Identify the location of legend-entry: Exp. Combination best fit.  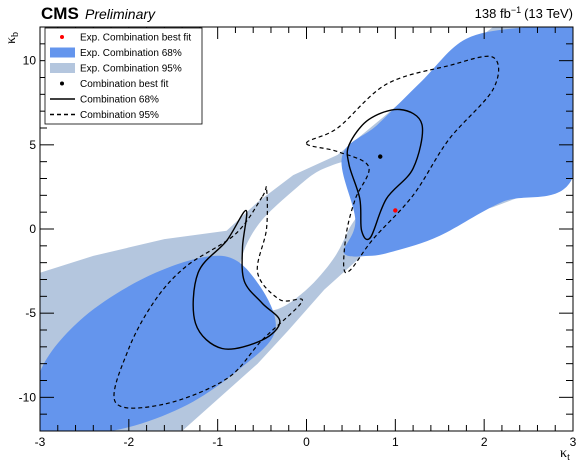
(125, 38).